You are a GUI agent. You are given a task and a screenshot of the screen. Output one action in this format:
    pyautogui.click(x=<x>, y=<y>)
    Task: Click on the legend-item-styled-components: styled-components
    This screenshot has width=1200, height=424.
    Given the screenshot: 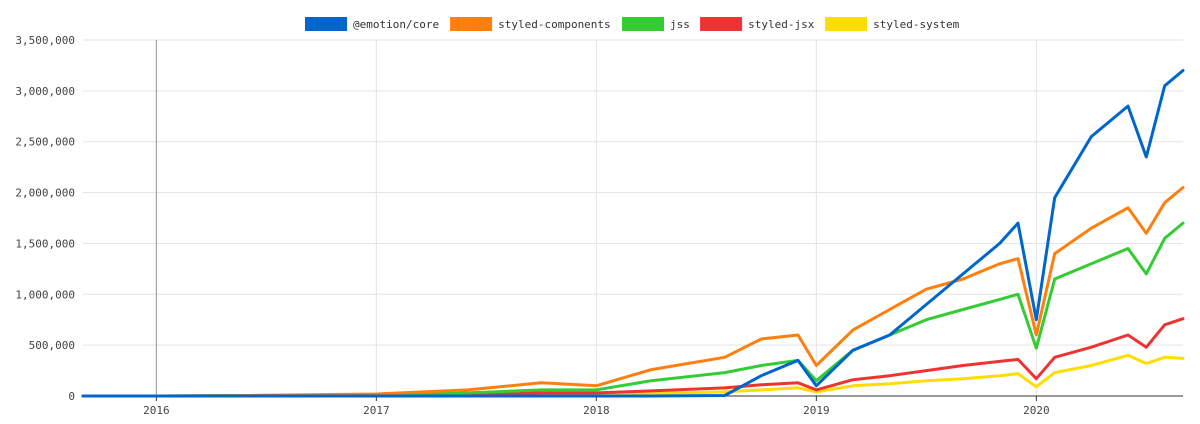 What is the action you would take?
    pyautogui.click(x=530, y=24)
    